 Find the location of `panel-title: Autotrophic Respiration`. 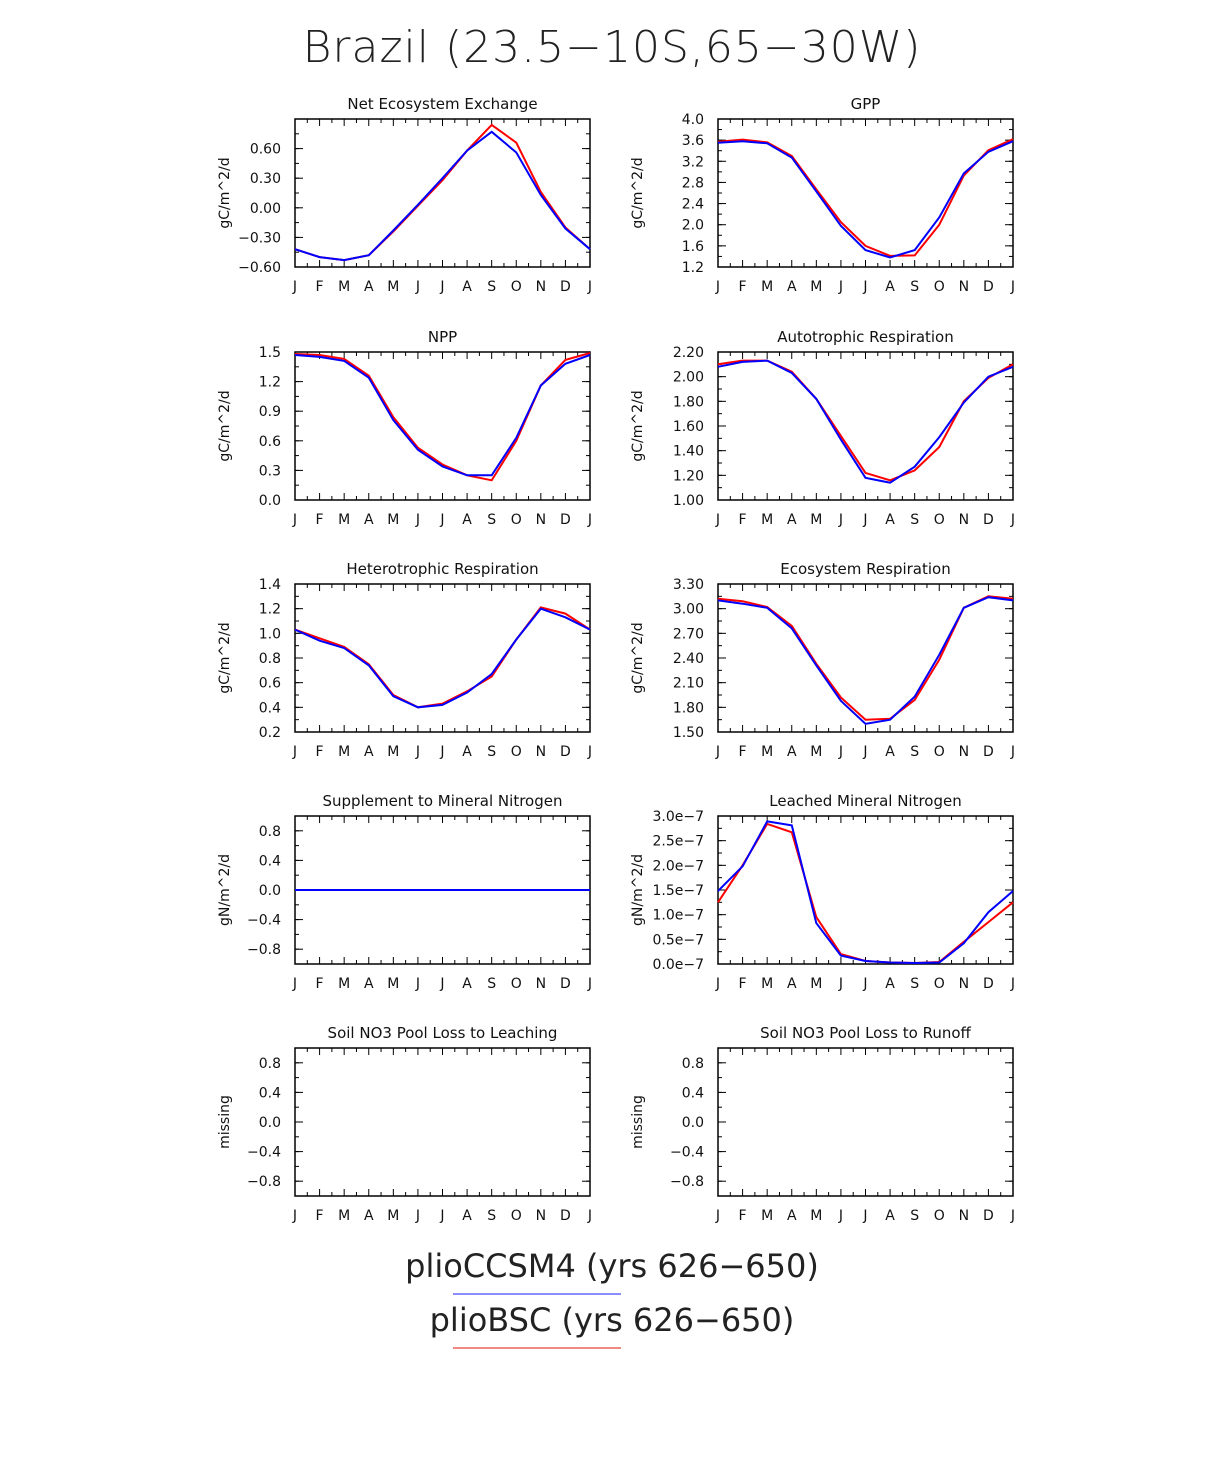

panel-title: Autotrophic Respiration is located at coordinates (865, 337).